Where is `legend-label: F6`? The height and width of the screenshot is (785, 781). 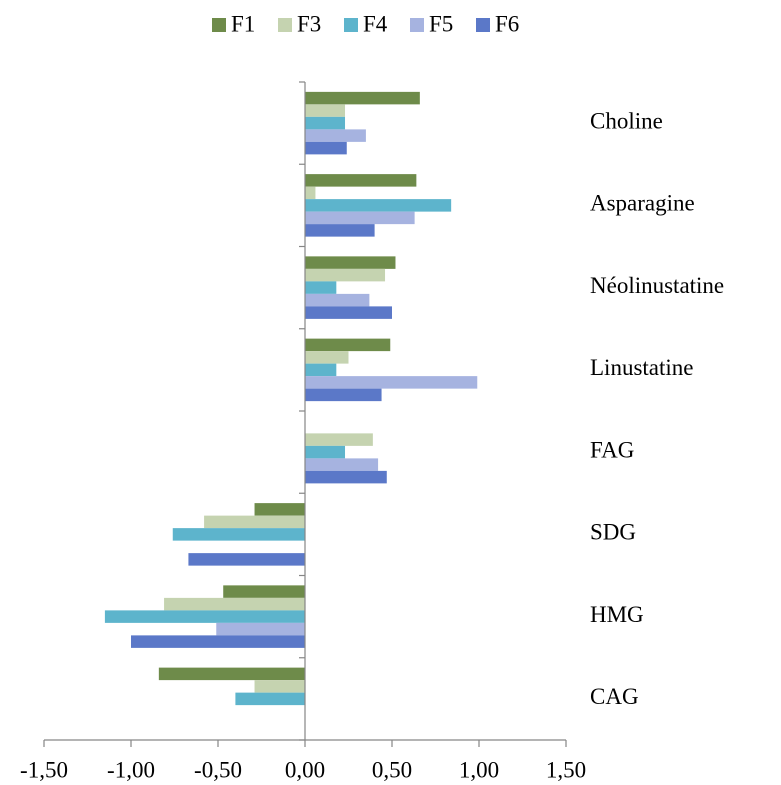 legend-label: F6 is located at coordinates (507, 23).